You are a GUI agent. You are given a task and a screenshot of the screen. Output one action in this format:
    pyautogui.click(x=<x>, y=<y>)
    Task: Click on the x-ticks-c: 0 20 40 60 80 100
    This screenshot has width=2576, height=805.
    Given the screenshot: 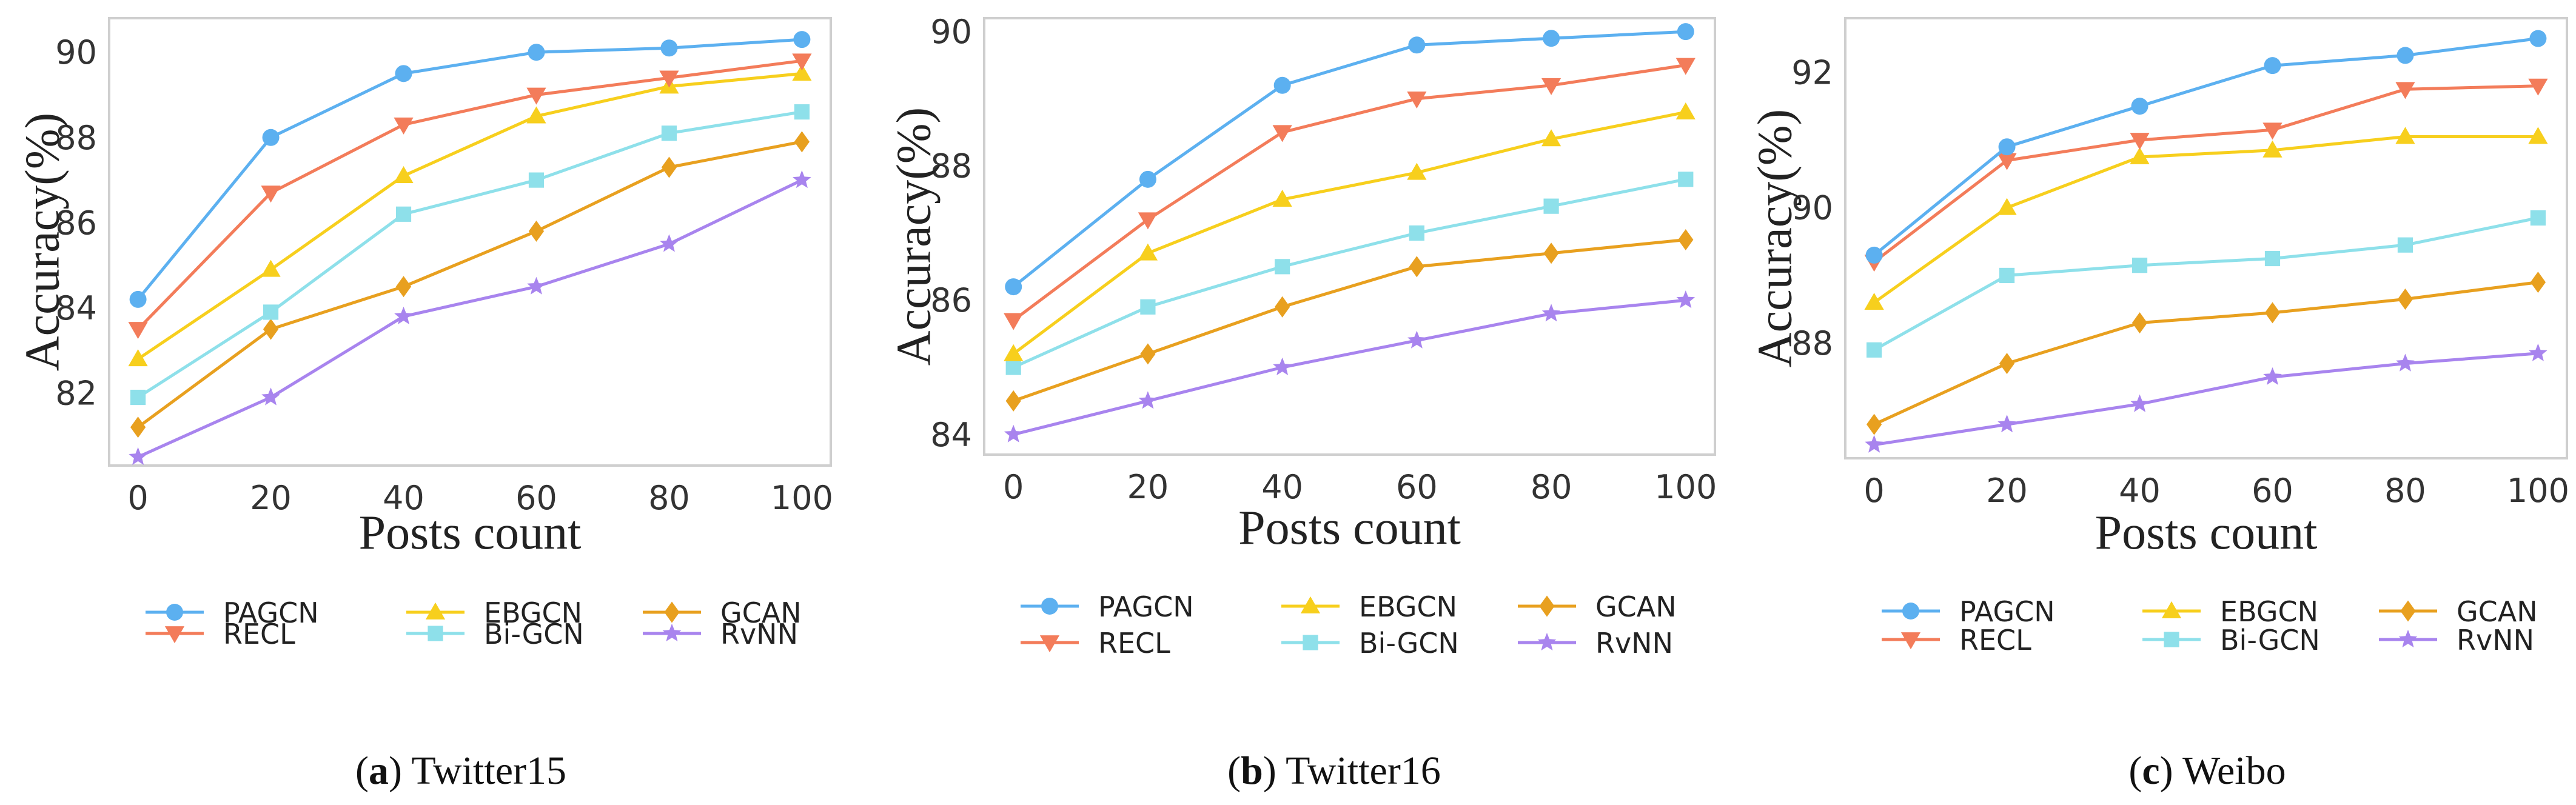 What is the action you would take?
    pyautogui.click(x=2216, y=491)
    